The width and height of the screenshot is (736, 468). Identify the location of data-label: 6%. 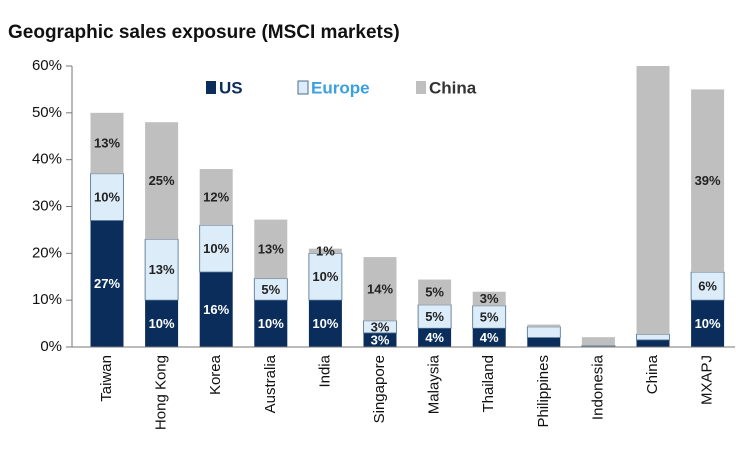
(707, 286).